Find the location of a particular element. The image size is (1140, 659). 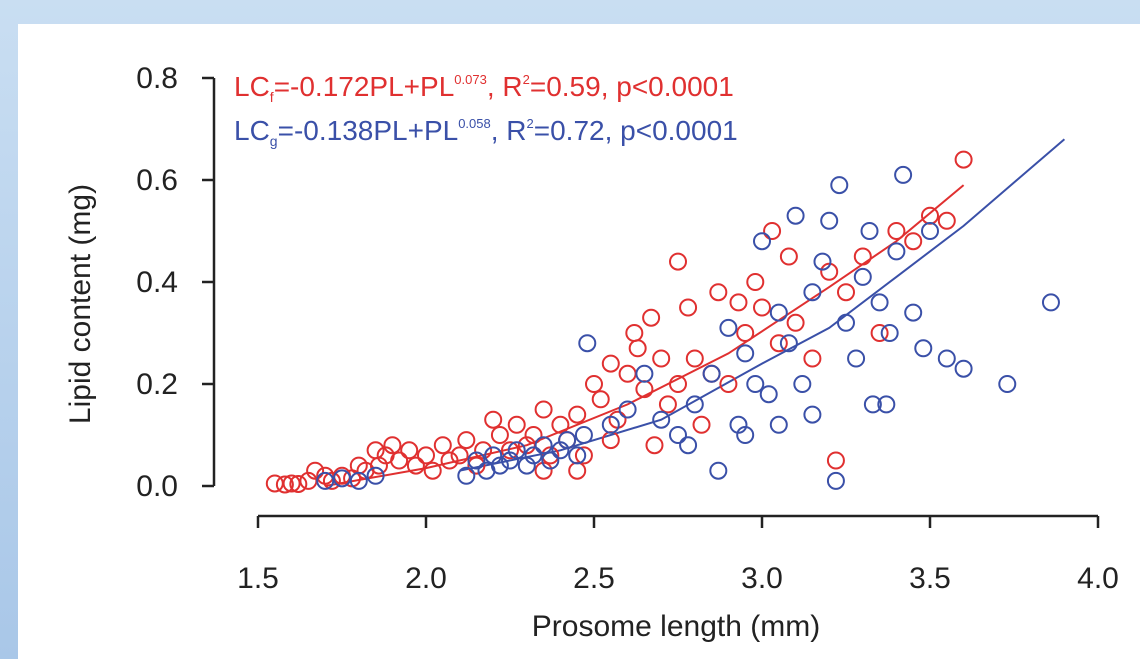

y-tick-label-3: 0.6 is located at coordinates (157, 180).